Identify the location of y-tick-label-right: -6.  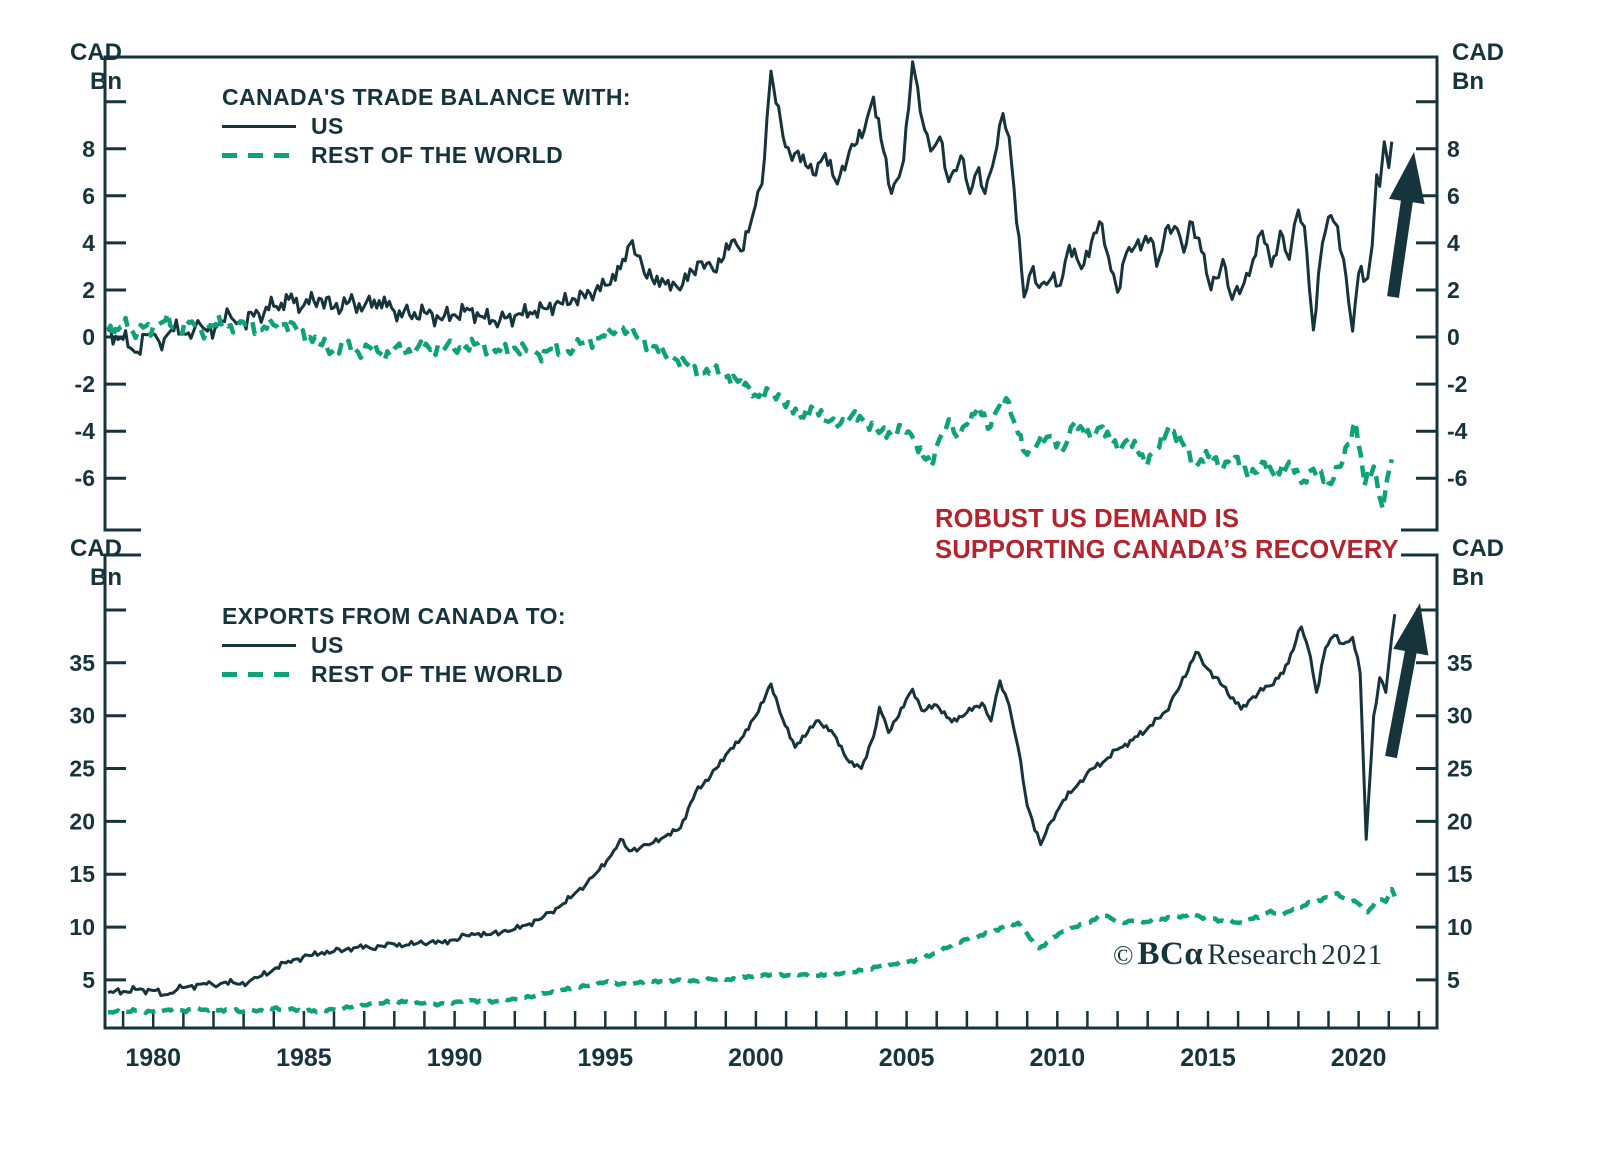
(1457, 478).